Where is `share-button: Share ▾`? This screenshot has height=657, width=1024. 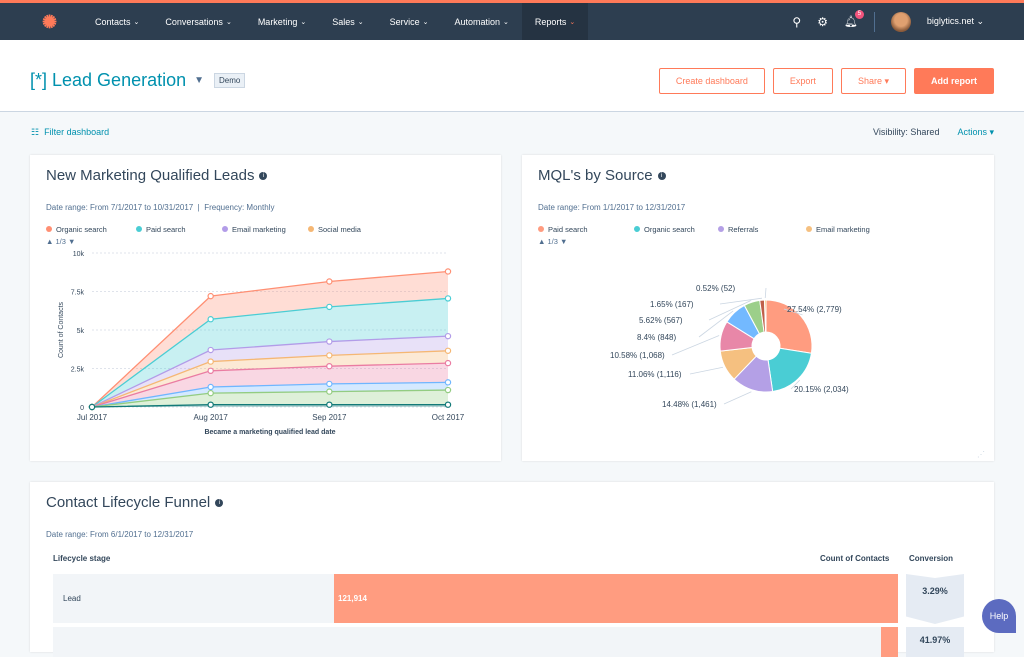
share-button: Share ▾ is located at coordinates (873, 81).